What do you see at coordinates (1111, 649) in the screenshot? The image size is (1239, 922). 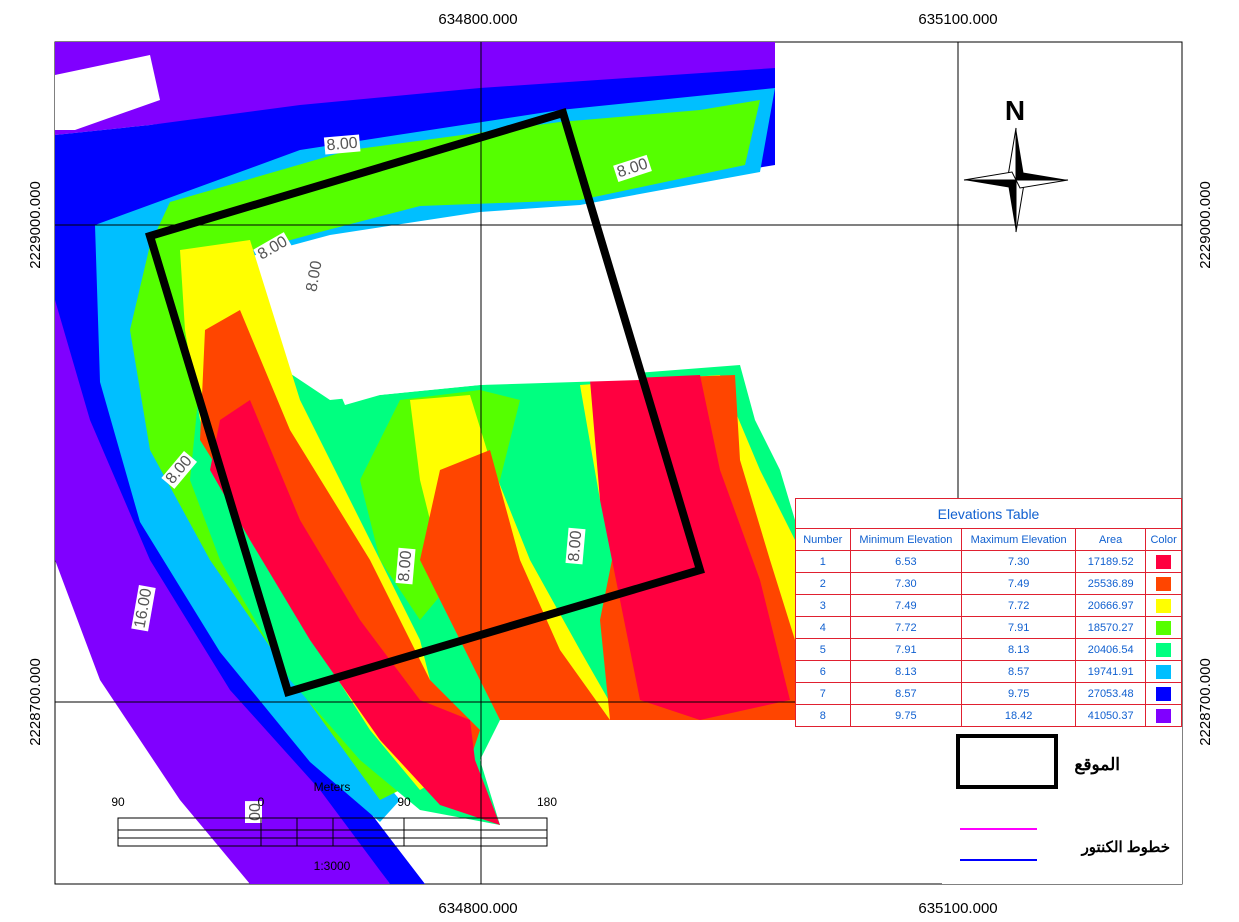 I see `table-cell: 20406.54` at bounding box center [1111, 649].